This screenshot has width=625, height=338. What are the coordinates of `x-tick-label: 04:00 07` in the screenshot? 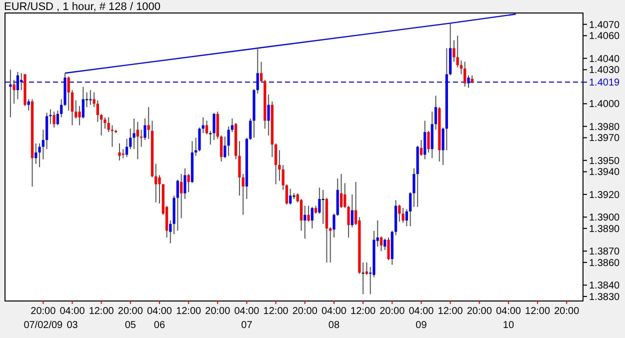 It's located at (247, 318).